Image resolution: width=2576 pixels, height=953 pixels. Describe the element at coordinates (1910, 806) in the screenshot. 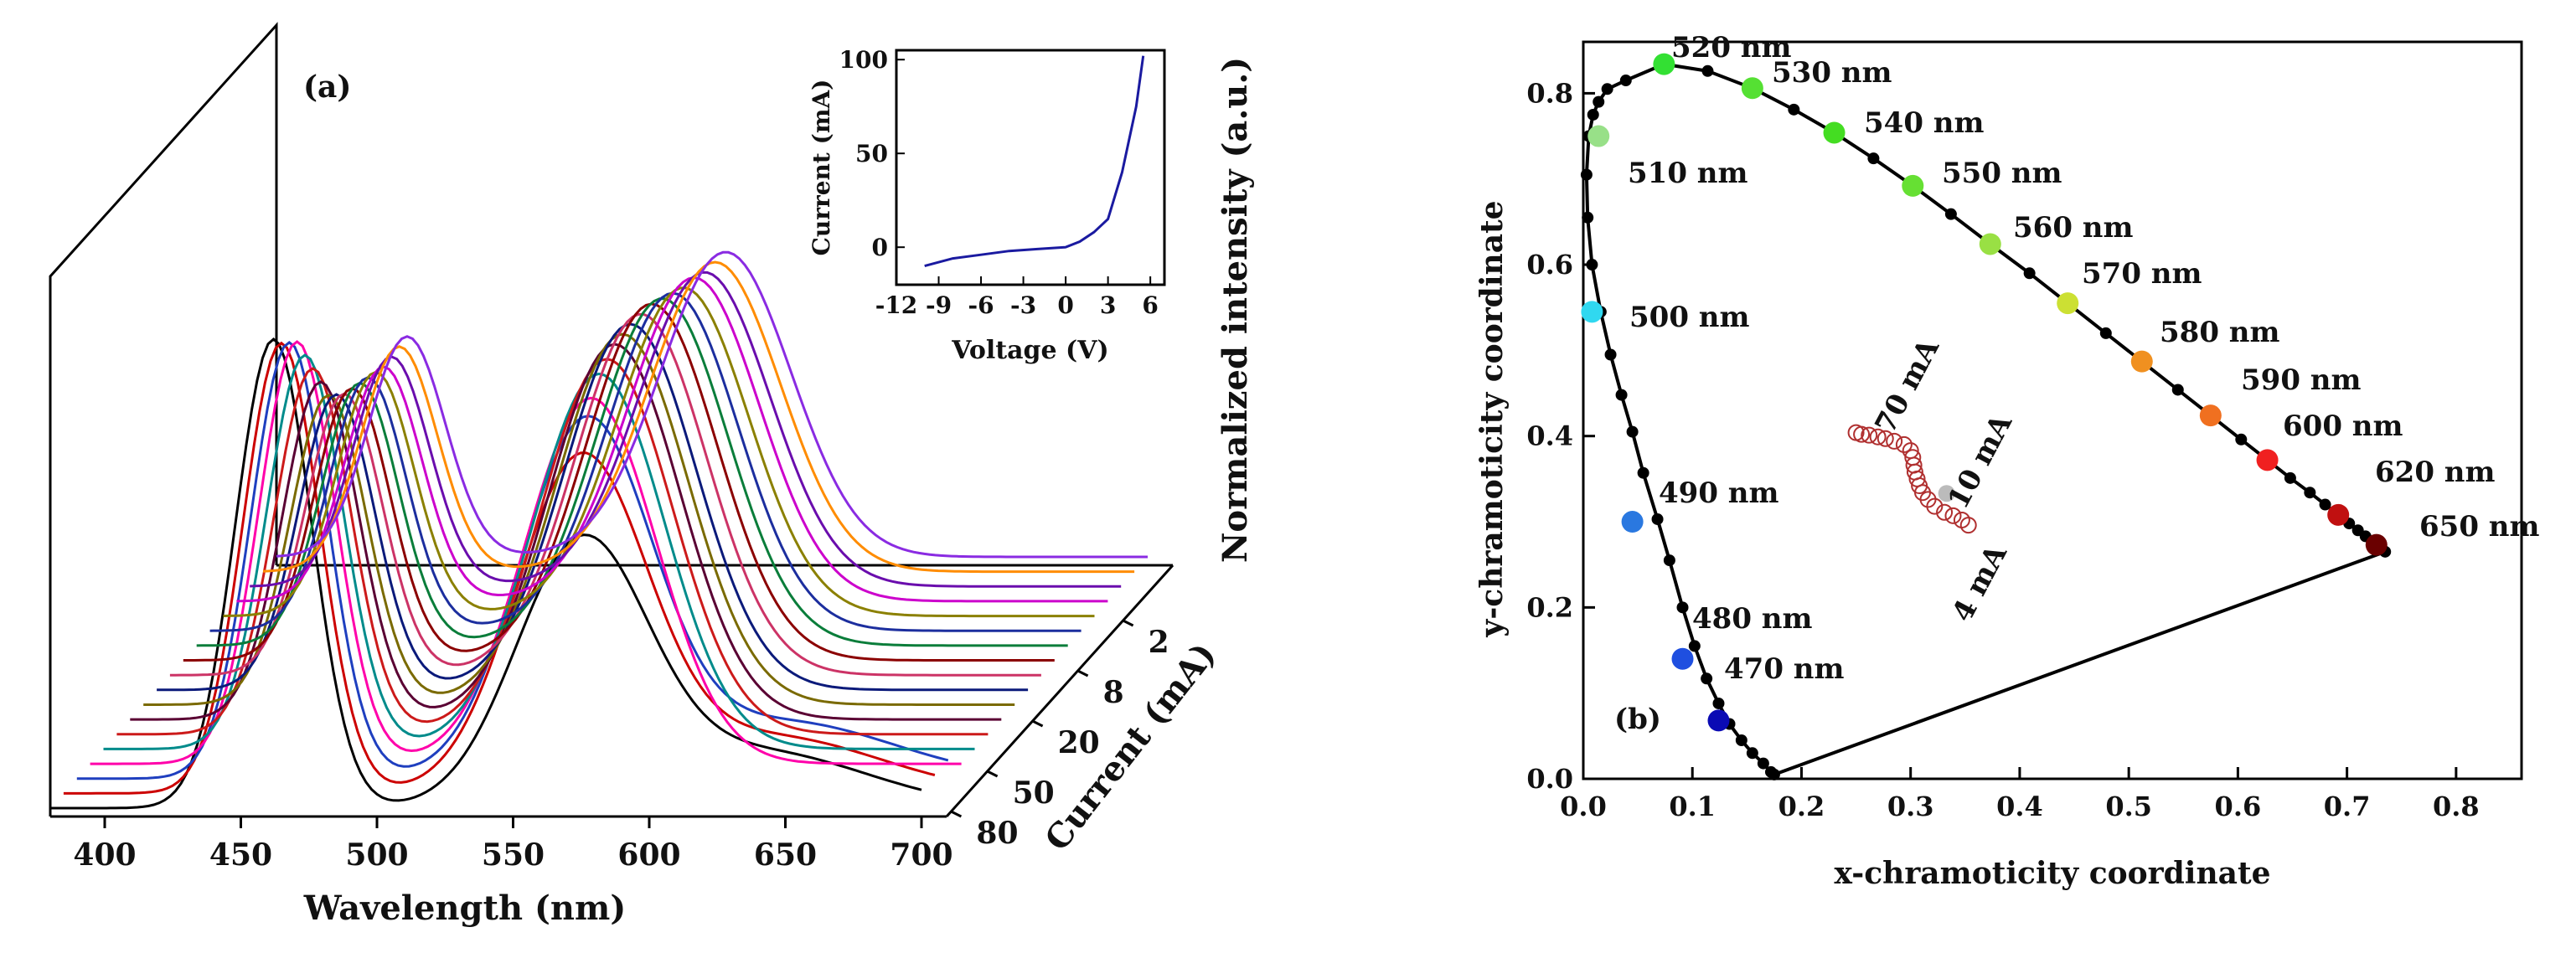

I see `b-x-tick-label: 0.3` at that location.